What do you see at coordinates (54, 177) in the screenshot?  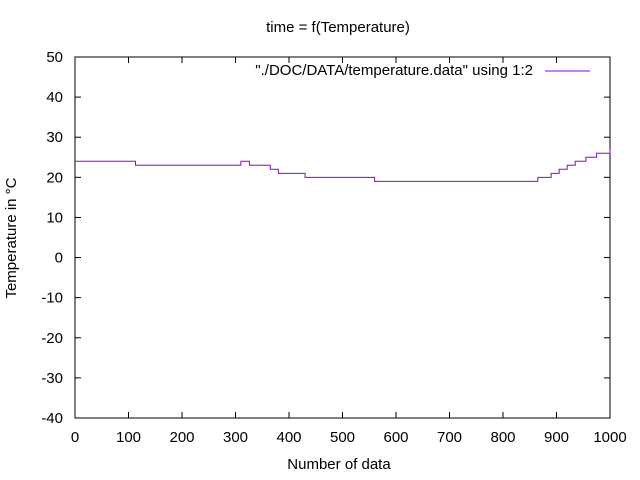 I see `y-tick-label: 20` at bounding box center [54, 177].